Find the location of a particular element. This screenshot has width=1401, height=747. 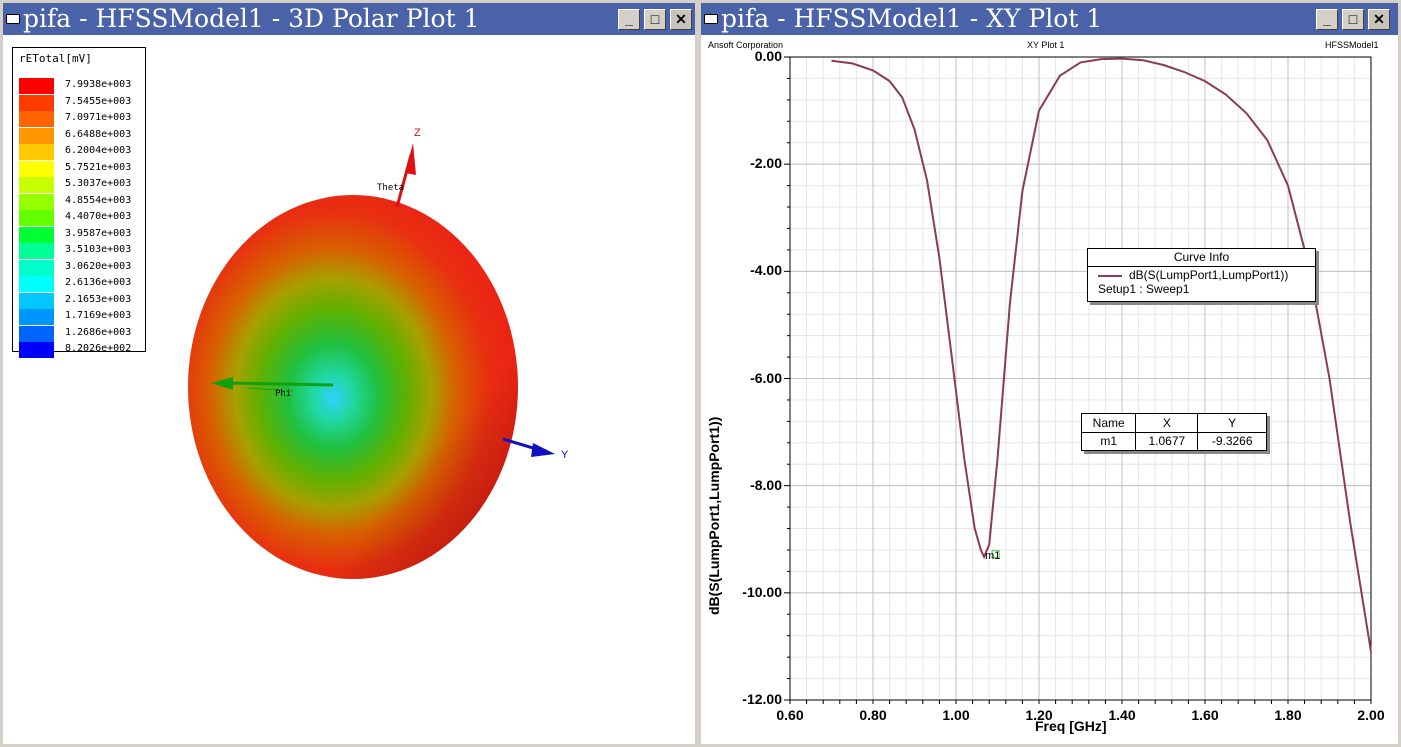

legend-value: 7.9938e+003 is located at coordinates (98, 84).